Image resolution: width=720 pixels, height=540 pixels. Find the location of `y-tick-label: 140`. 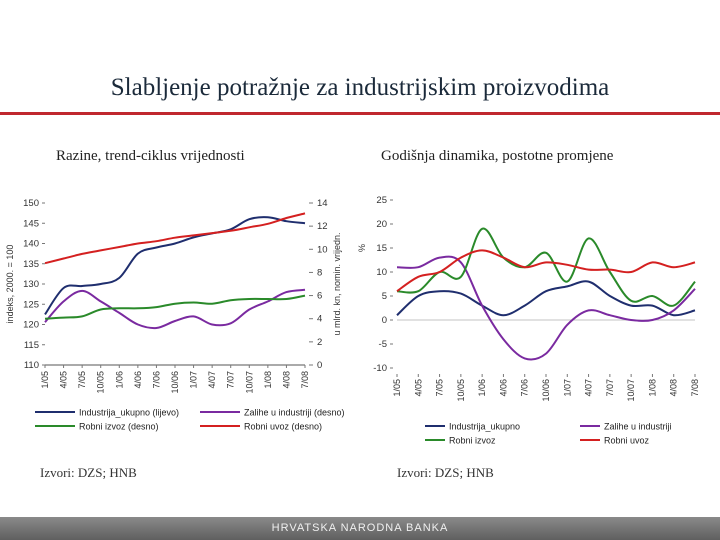

y-tick-label: 140 is located at coordinates (31, 244).